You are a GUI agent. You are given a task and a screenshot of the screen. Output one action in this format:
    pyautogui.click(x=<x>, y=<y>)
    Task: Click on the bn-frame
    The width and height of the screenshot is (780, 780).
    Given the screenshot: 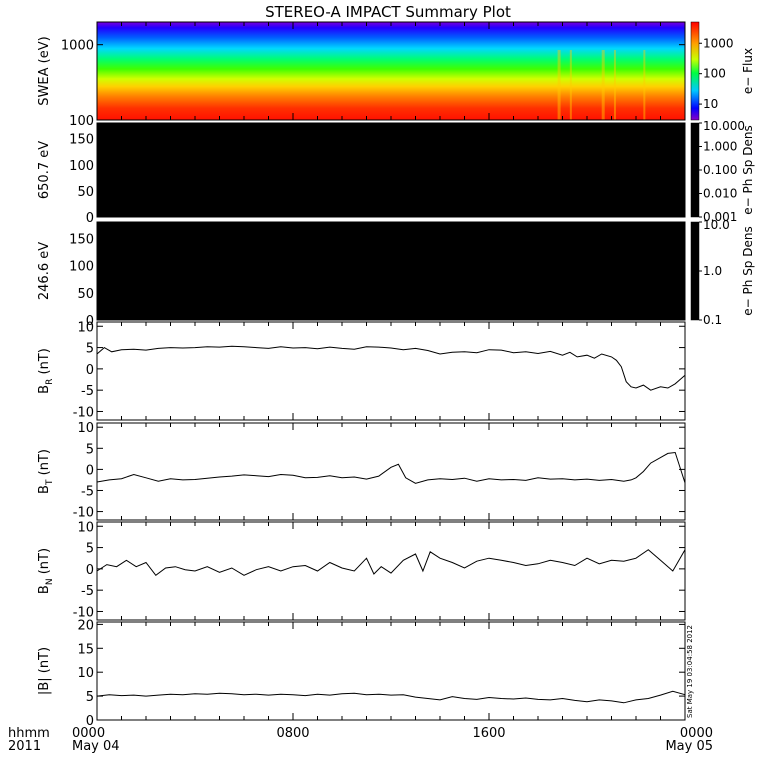 What is the action you would take?
    pyautogui.click(x=391, y=571)
    